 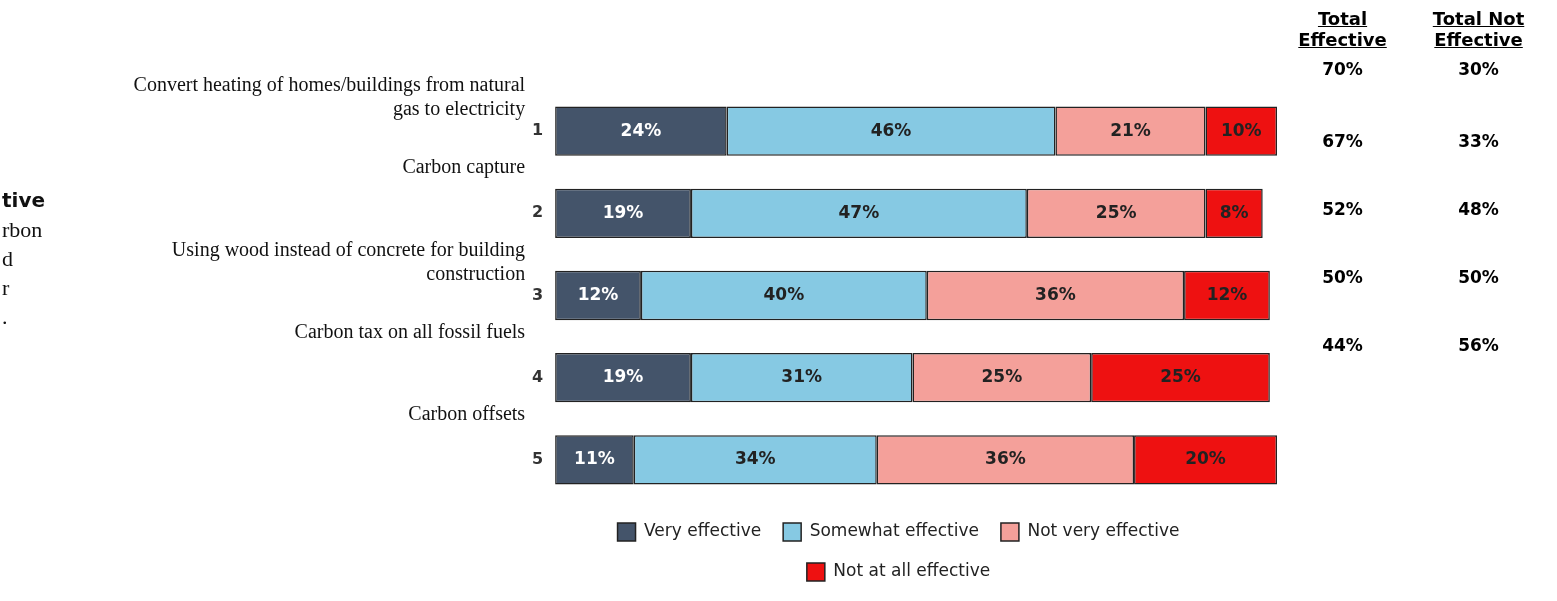 What do you see at coordinates (912, 570) in the screenshot?
I see `legend-label: Not at all effective` at bounding box center [912, 570].